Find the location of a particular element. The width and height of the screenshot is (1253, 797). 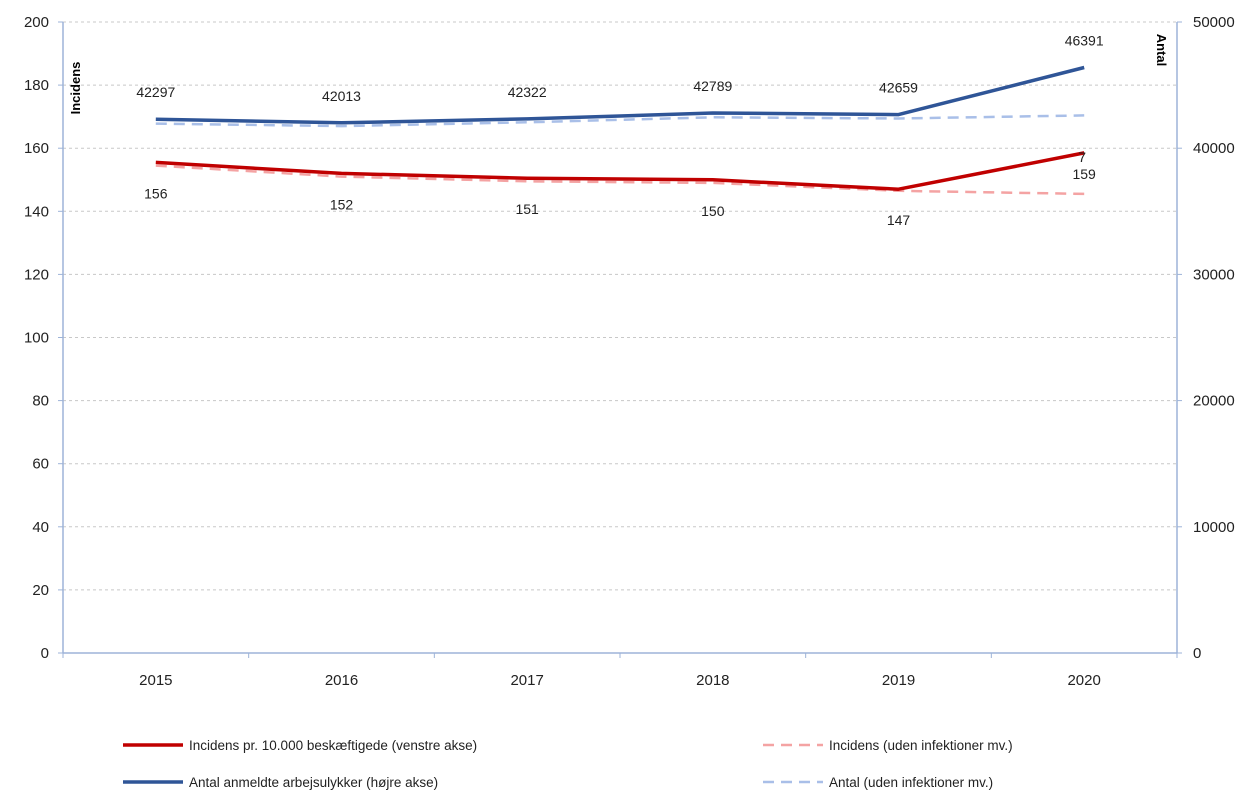

x-tick-label: 2018 is located at coordinates (712, 680).